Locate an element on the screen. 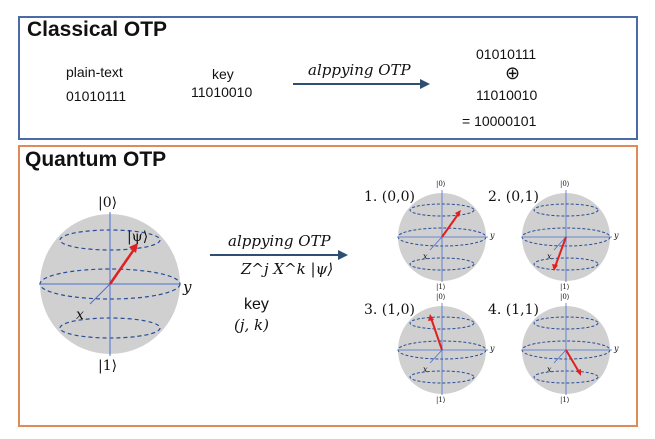 The image size is (655, 439). s2-x: x is located at coordinates (549, 256).